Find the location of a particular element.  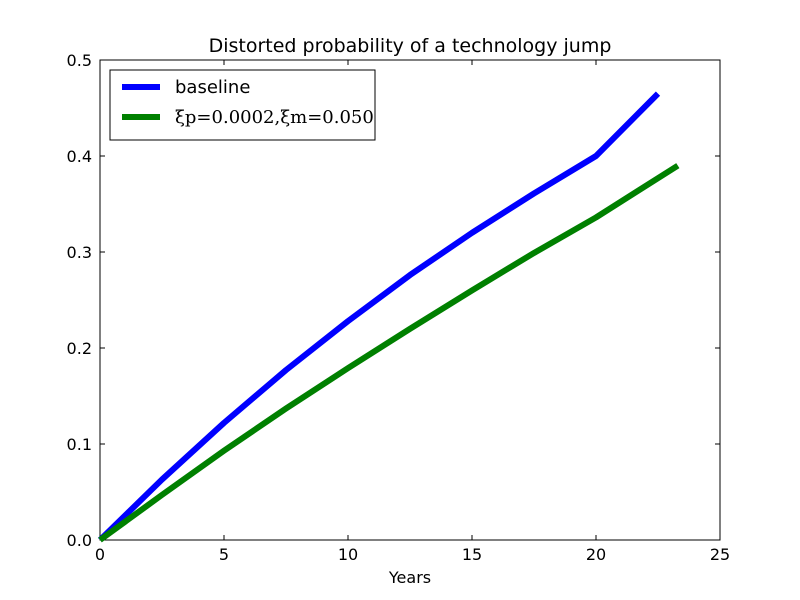

x-tick-label: 20 is located at coordinates (596, 554).